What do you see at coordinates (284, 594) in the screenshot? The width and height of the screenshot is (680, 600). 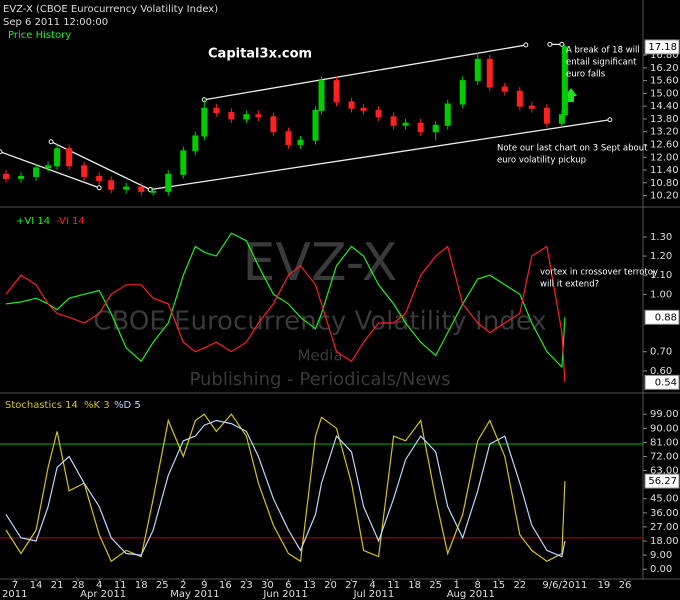 I see `month-label: Jun 2011` at bounding box center [284, 594].